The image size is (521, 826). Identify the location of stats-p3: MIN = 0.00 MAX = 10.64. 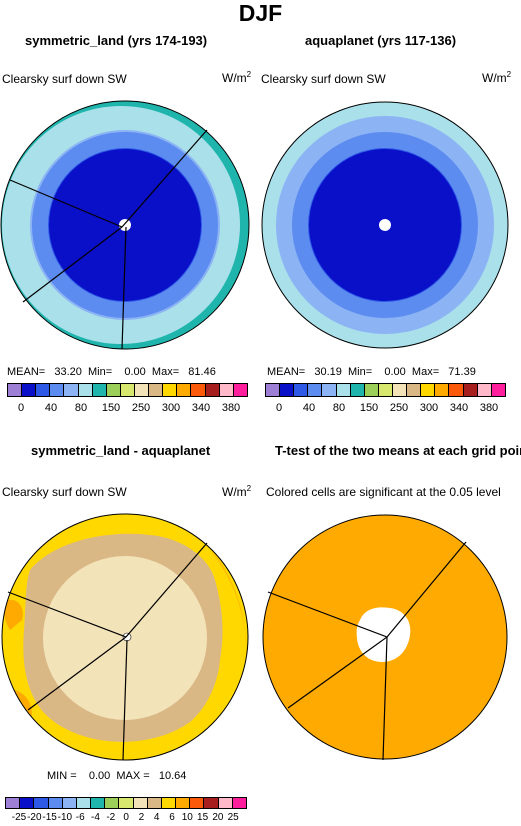
(117, 776).